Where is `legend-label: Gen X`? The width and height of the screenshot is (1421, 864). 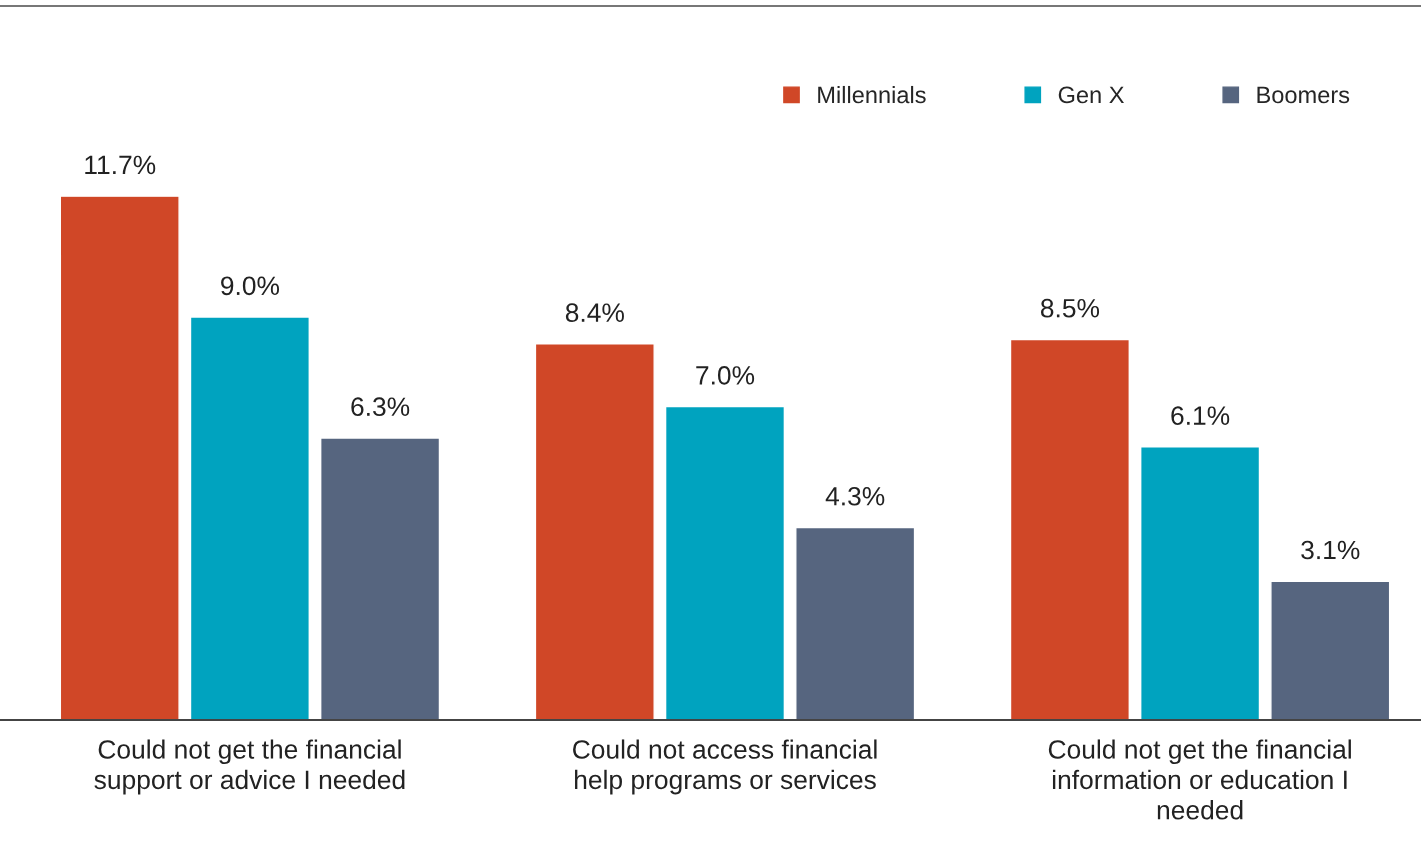
legend-label: Gen X is located at coordinates (1091, 95).